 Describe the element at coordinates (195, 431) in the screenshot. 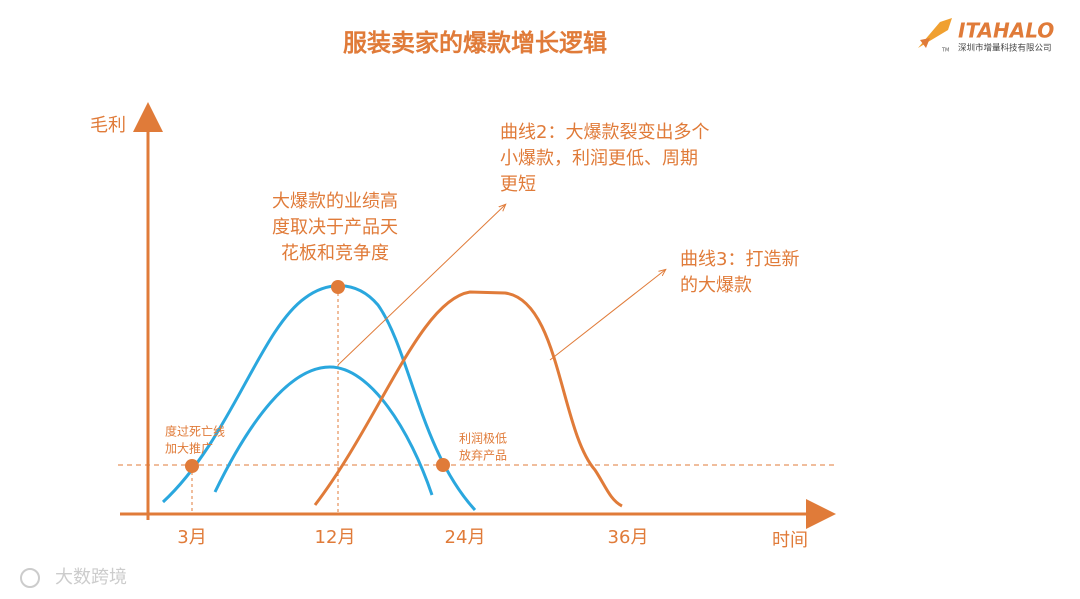

I see `annotation-line: 度过死亡线` at that location.